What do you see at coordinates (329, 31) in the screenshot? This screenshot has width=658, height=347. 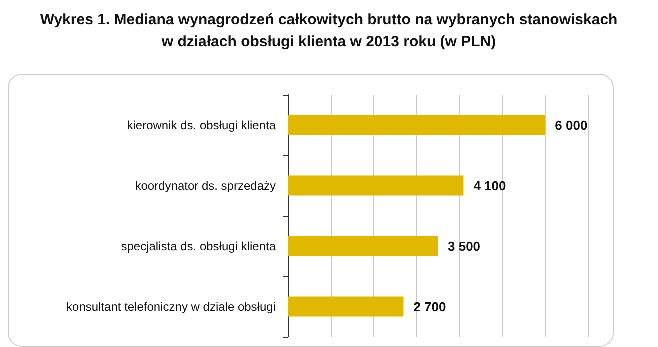 I see `chart-title: Wykres 1. Mediana wynagrodzeń całkowitych brutto na wybranych stanowiskach w działach obsługi klienta w 2013 roku (w PLN)` at bounding box center [329, 31].